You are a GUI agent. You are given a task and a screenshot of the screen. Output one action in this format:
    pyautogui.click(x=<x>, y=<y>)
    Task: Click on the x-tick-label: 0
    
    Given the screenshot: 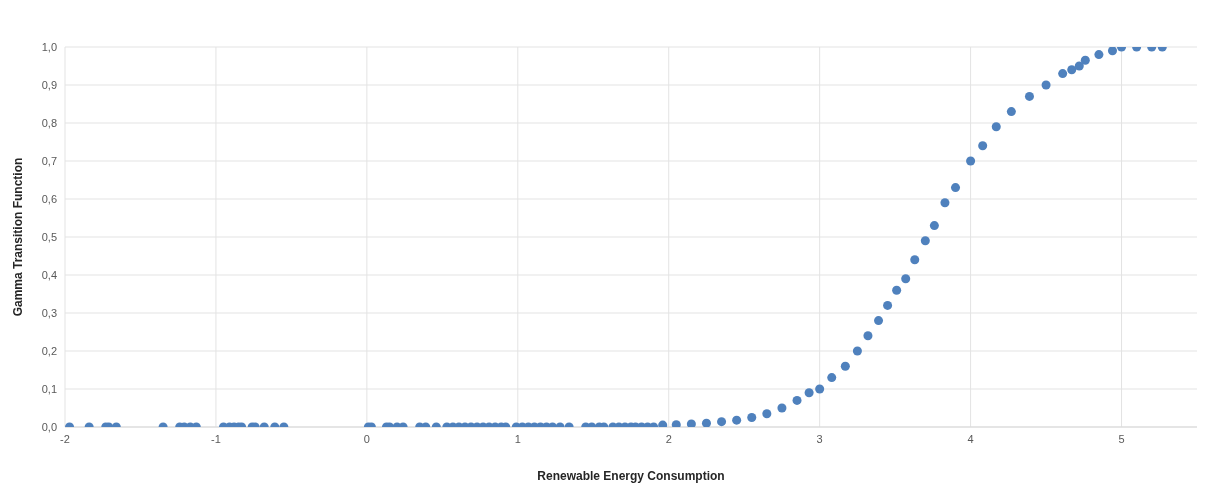 What is the action you would take?
    pyautogui.click(x=366, y=438)
    